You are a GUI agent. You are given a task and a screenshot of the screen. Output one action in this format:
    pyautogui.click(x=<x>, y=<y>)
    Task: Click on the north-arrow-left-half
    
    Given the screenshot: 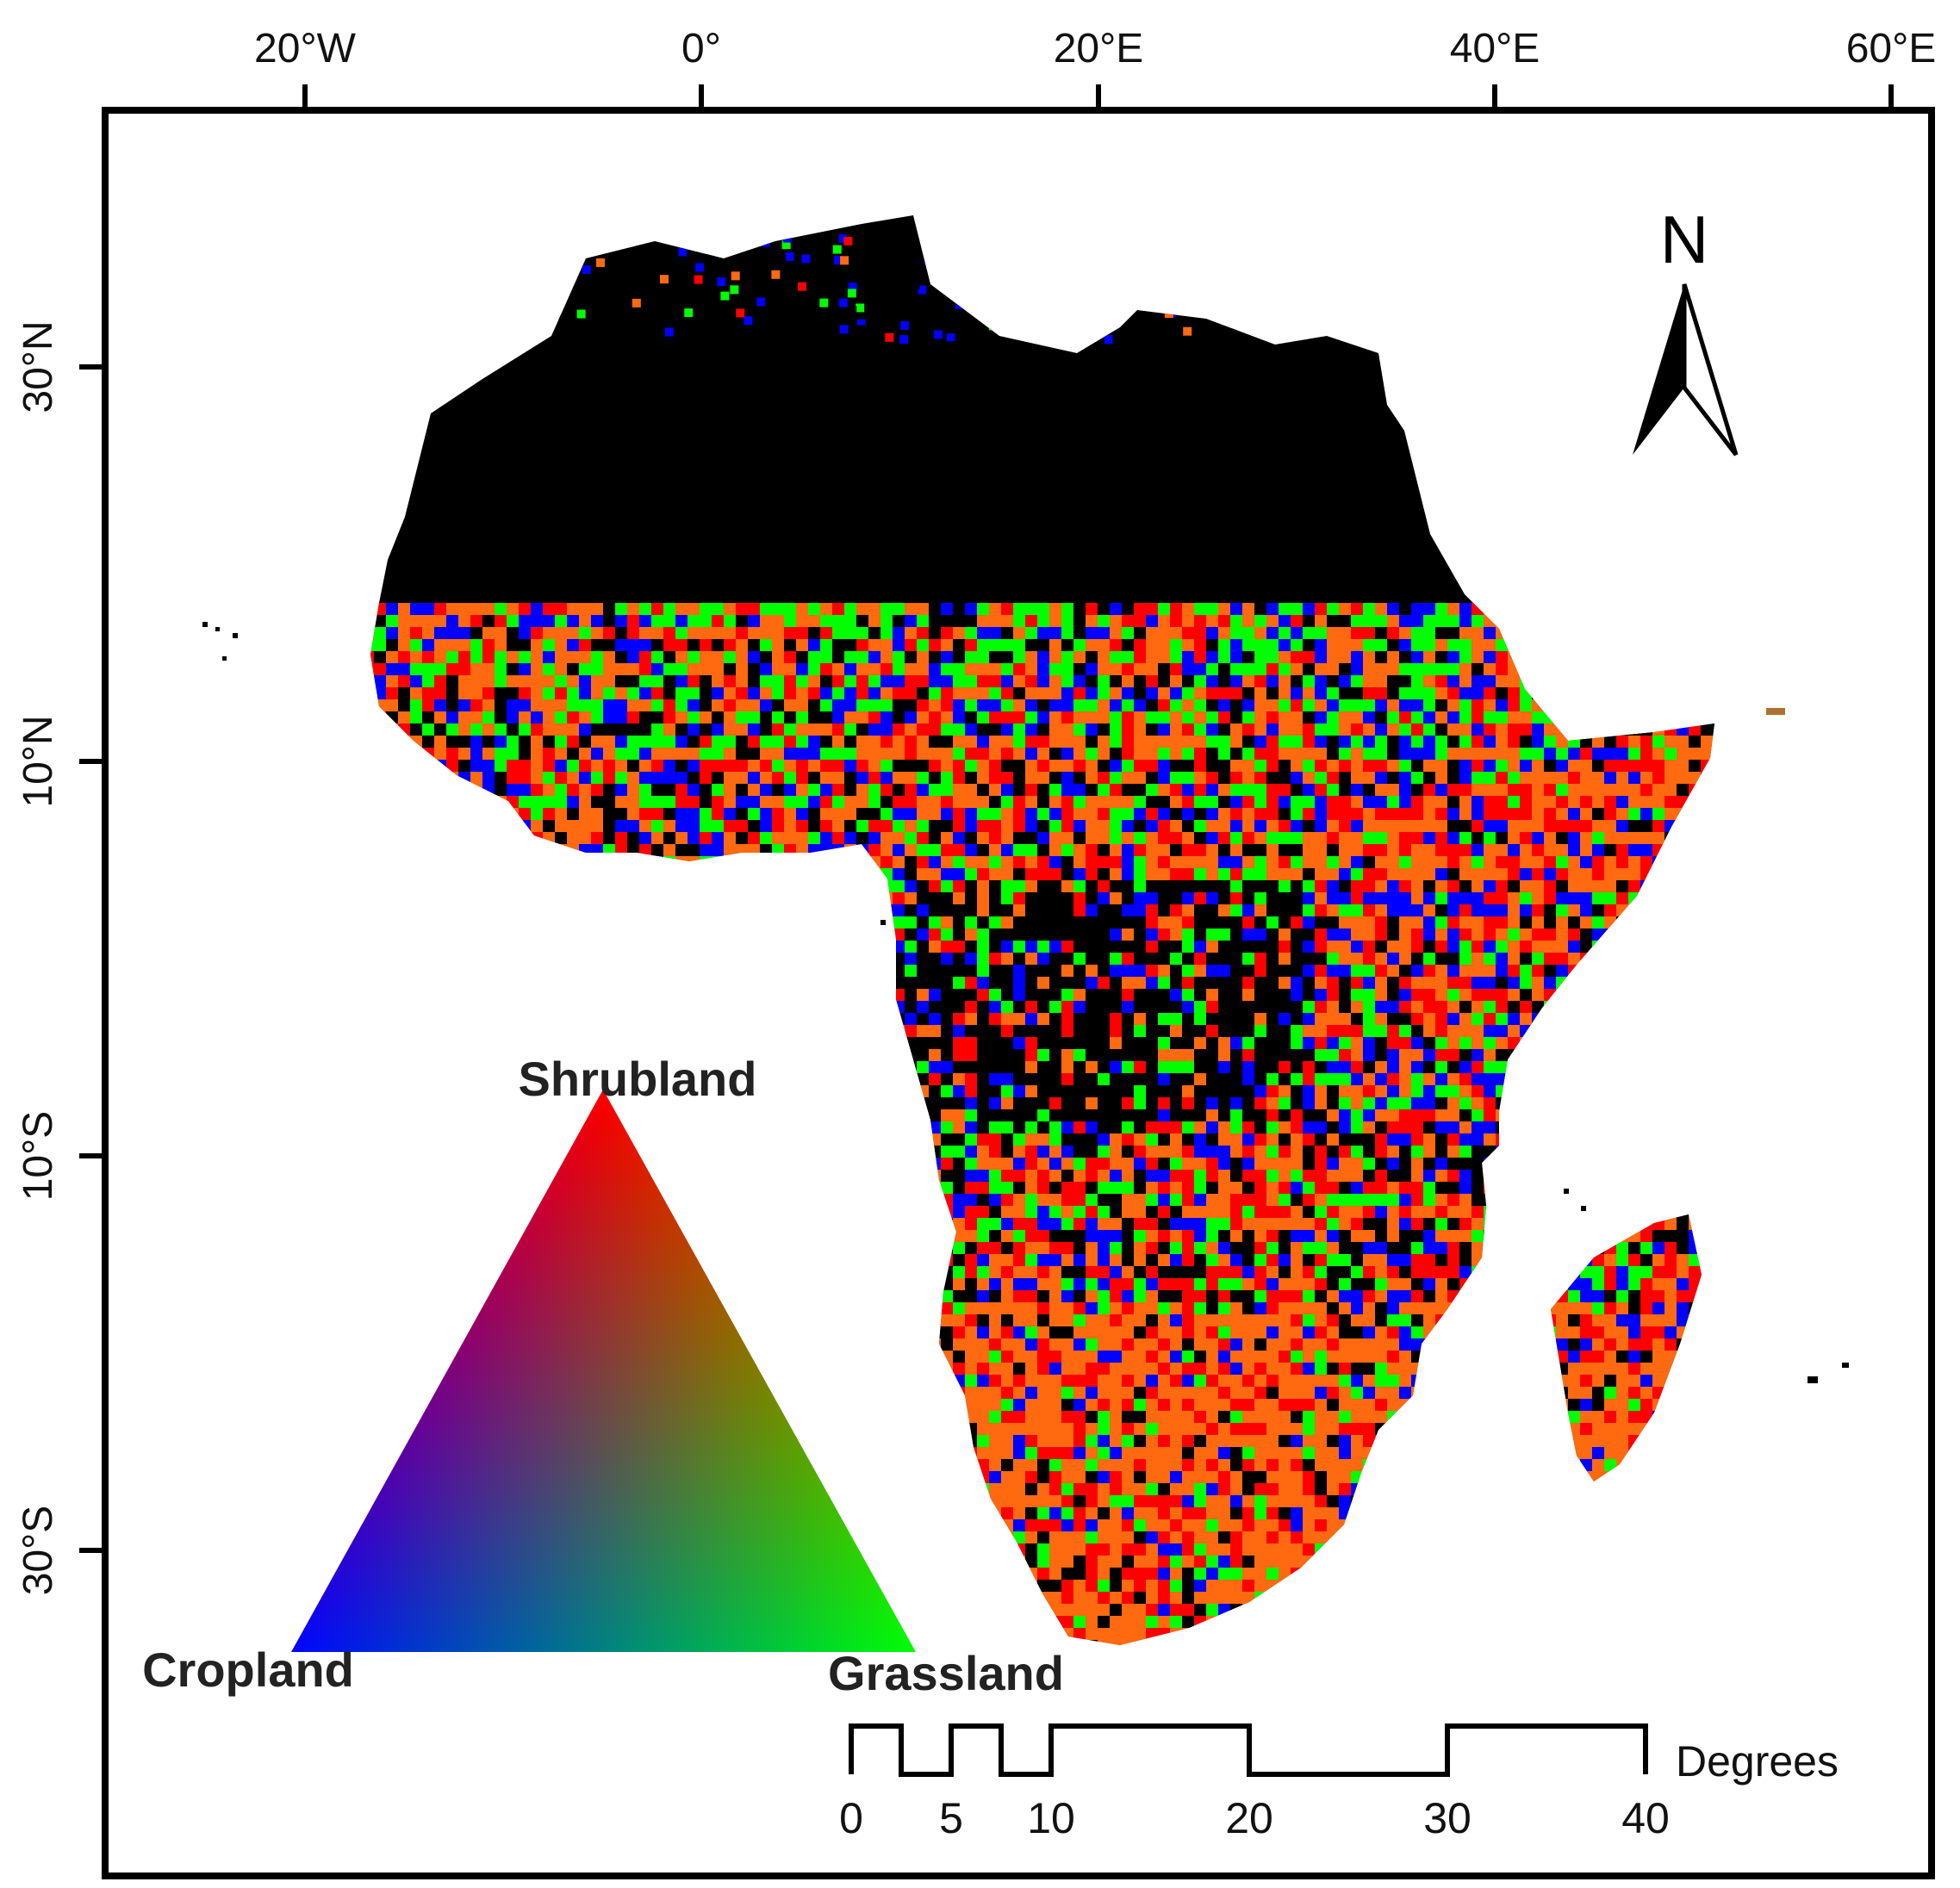 What is the action you would take?
    pyautogui.click(x=1659, y=369)
    